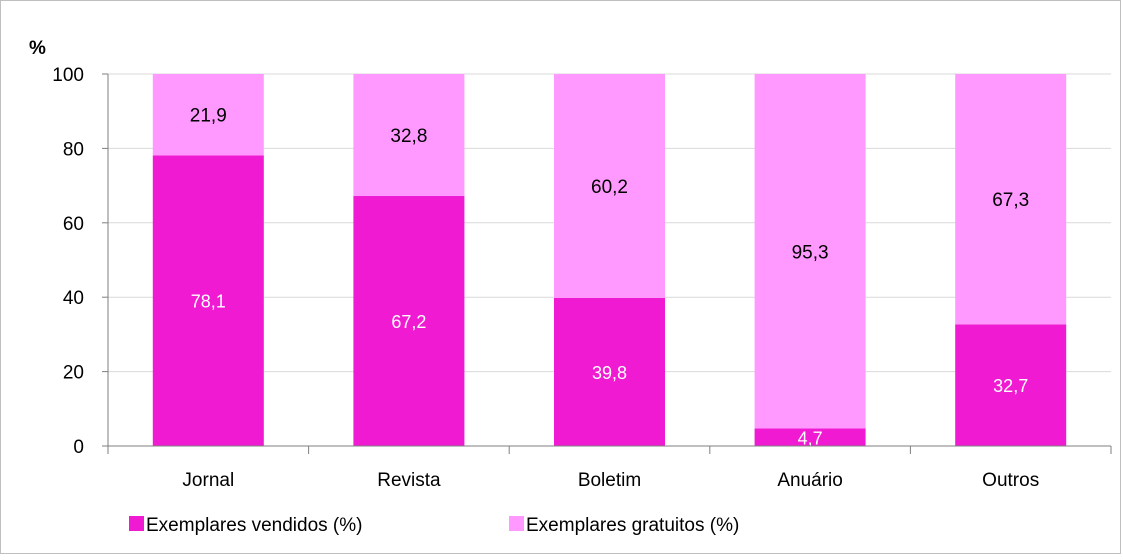  I want to click on data-label: 32,8, so click(408, 136).